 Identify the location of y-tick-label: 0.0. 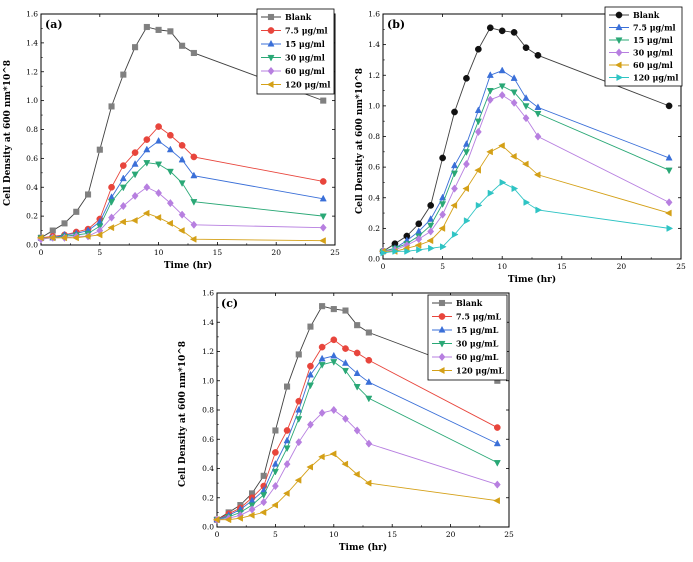
(32, 245).